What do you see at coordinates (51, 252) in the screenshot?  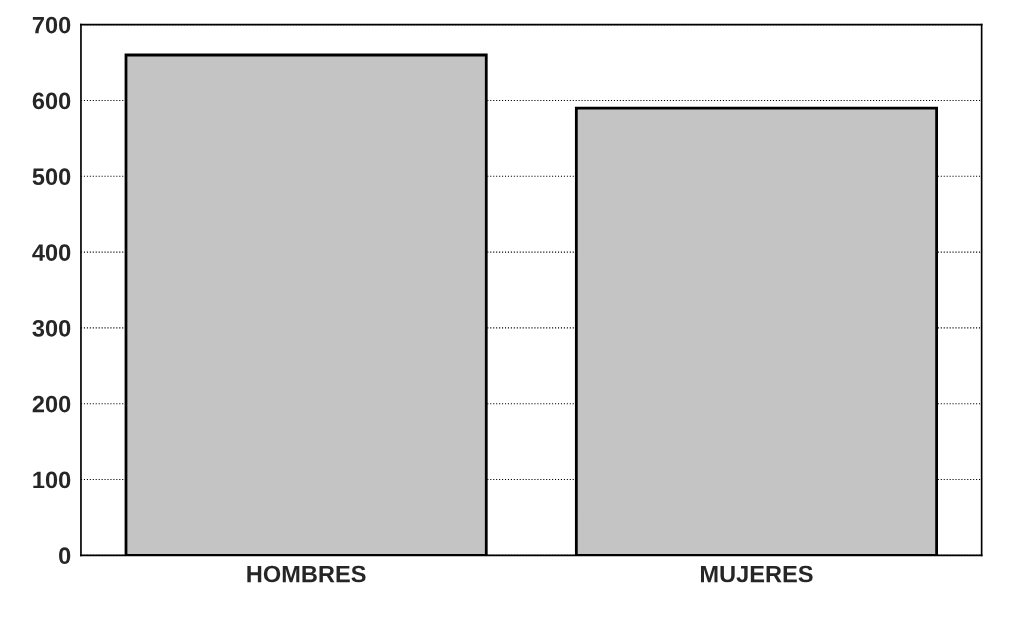 I see `y-tick-label: 400` at bounding box center [51, 252].